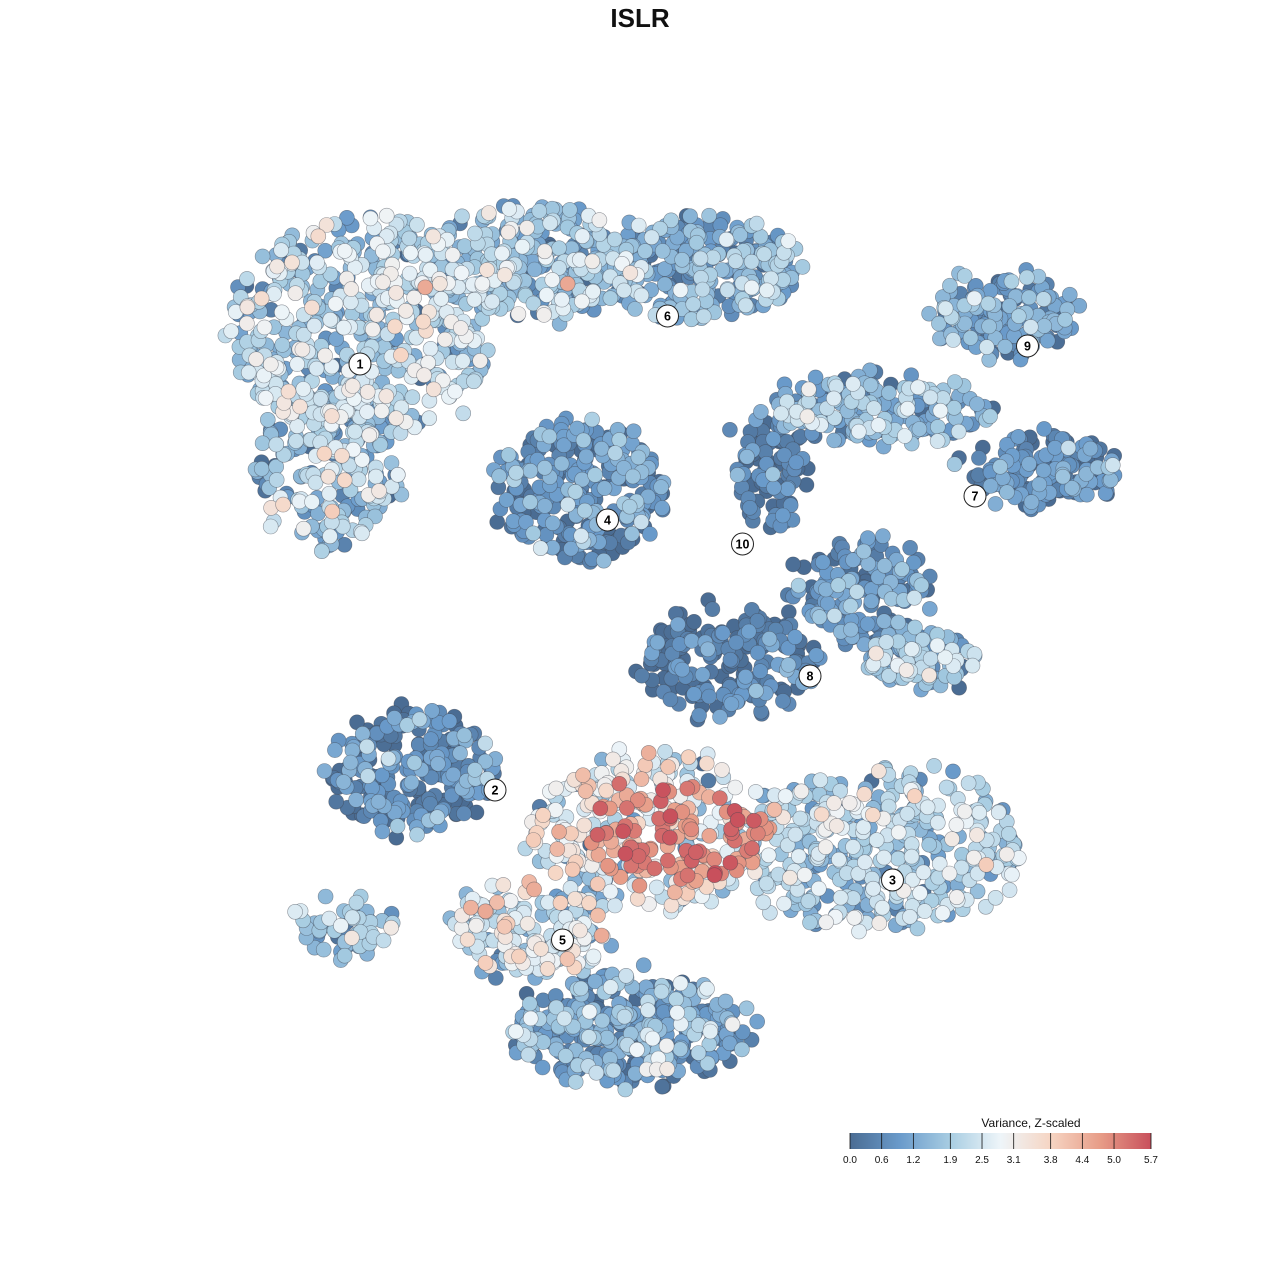  I want to click on legend-tick-label: 2.5, so click(982, 1160).